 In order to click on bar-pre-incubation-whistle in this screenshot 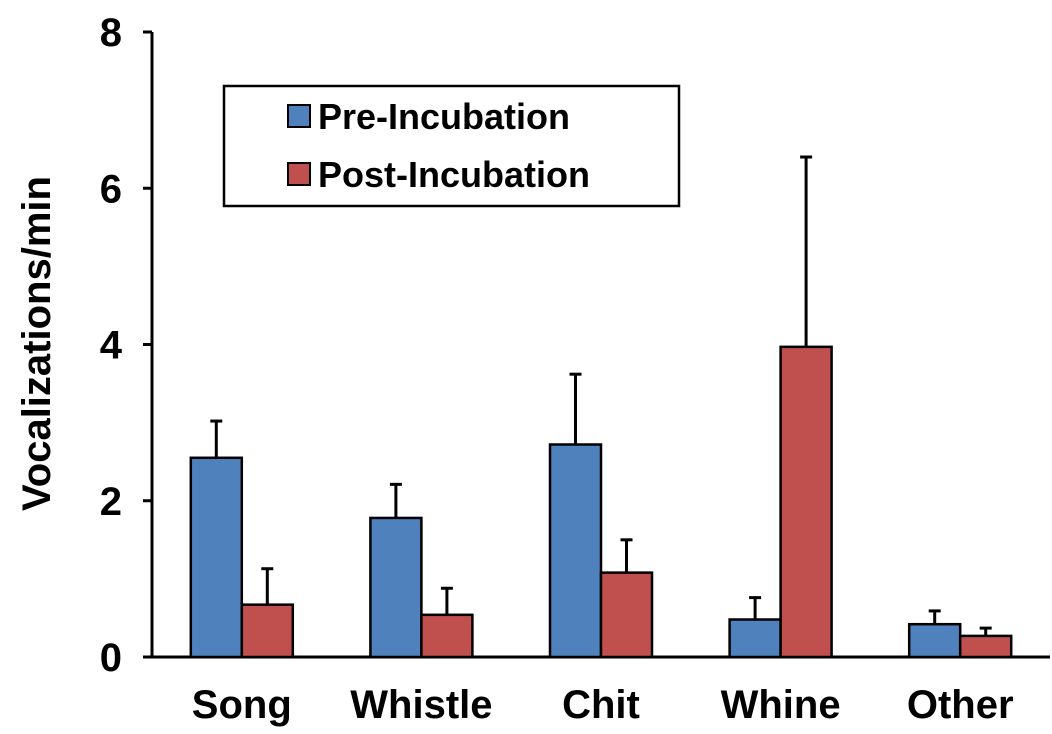, I will do `click(396, 587)`.